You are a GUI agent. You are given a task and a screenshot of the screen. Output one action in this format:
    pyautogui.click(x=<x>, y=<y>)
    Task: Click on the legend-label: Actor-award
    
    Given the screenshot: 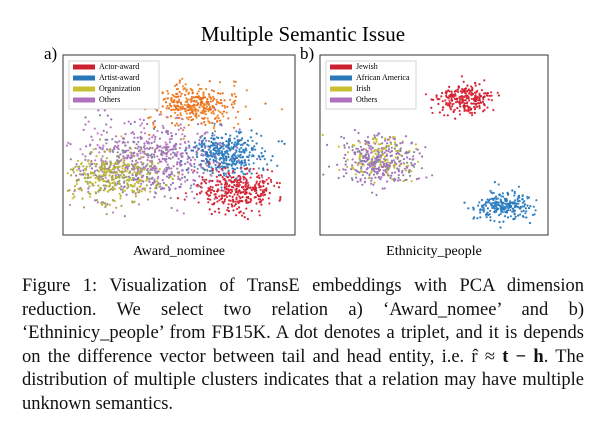 What is the action you would take?
    pyautogui.click(x=119, y=66)
    